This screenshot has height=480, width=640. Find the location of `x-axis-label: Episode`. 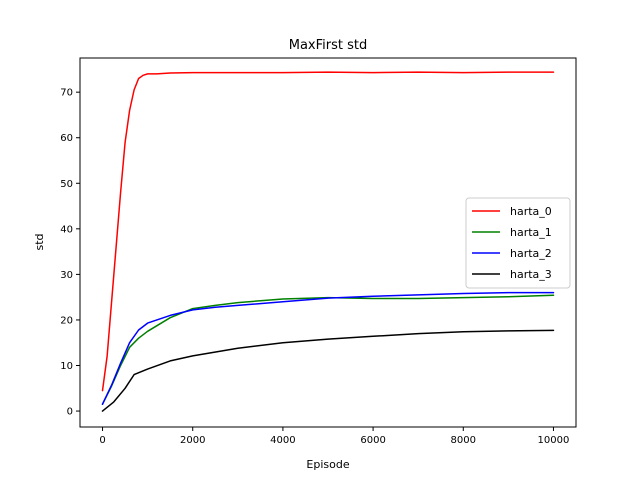

x-axis-label: Episode is located at coordinates (327, 464).